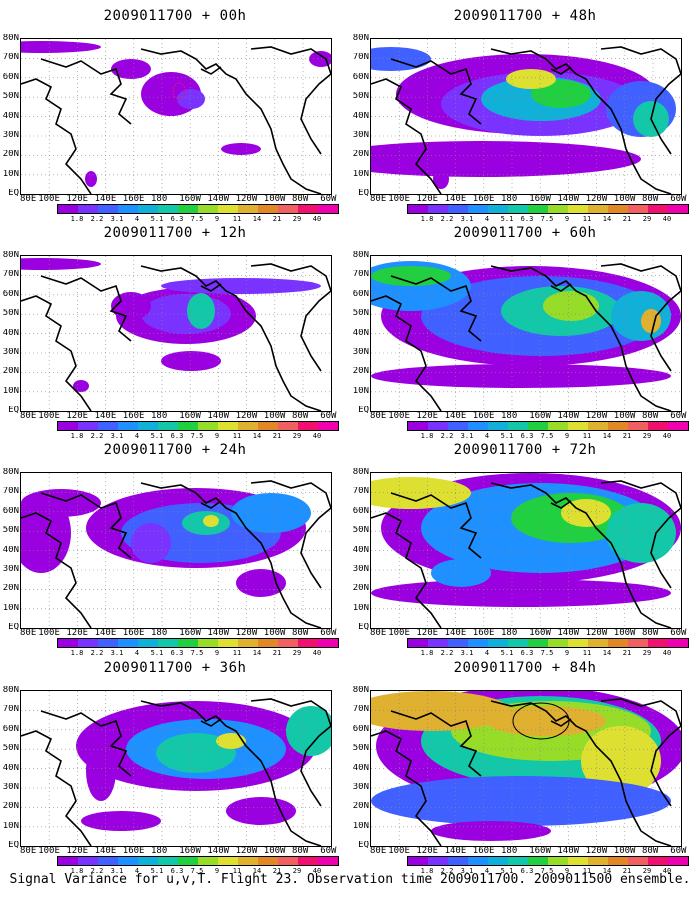 This screenshot has height=900, width=700. What do you see at coordinates (360, 116) in the screenshot?
I see `lat-label: 40N` at bounding box center [360, 116].